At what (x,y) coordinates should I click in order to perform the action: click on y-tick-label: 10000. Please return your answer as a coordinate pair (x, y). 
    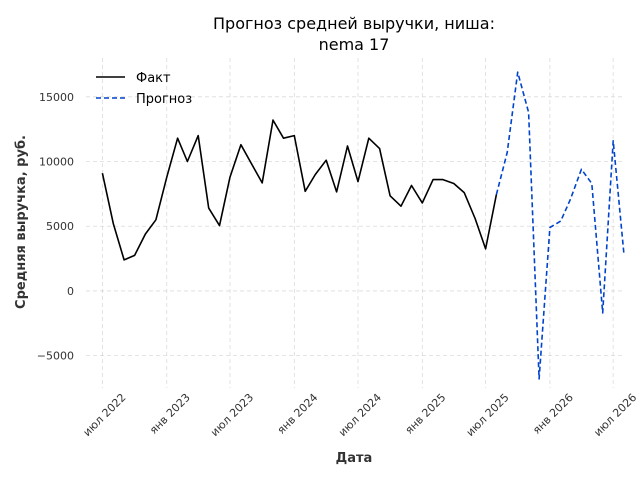
    Looking at the image, I should click on (56, 162).